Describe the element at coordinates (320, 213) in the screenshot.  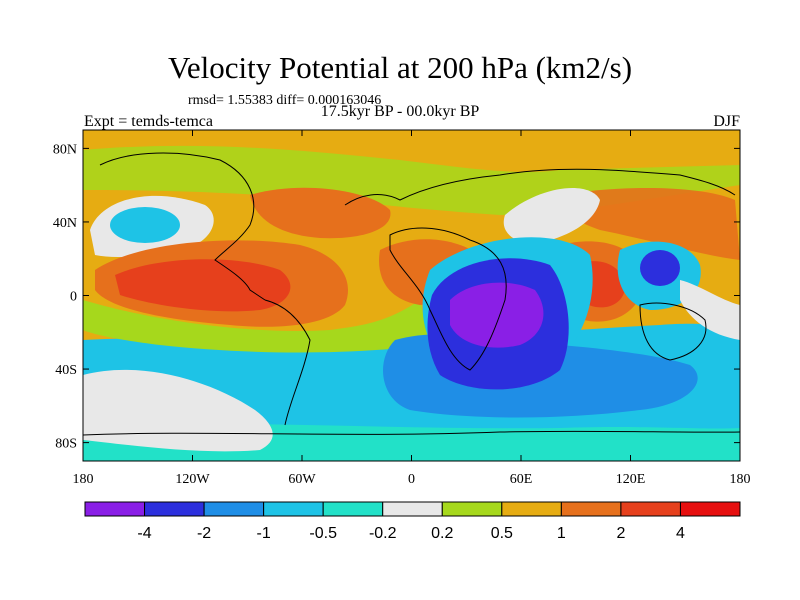
I see `field-natl-orange` at that location.